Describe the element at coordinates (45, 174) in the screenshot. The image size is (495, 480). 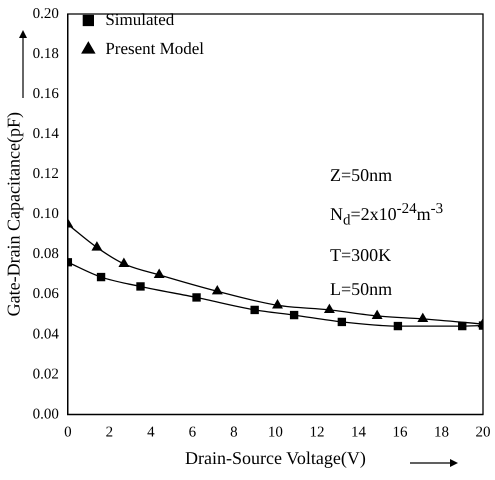
I see `y-tick-label: 0.12` at that location.